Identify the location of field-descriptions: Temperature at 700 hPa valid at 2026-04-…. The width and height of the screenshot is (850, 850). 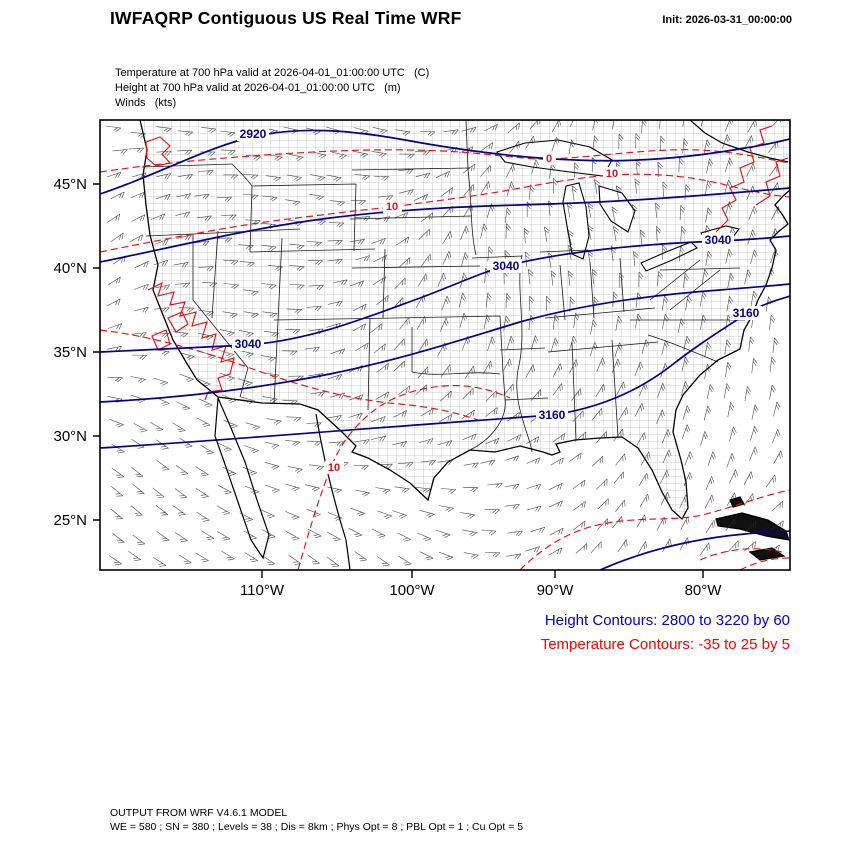
(272, 88).